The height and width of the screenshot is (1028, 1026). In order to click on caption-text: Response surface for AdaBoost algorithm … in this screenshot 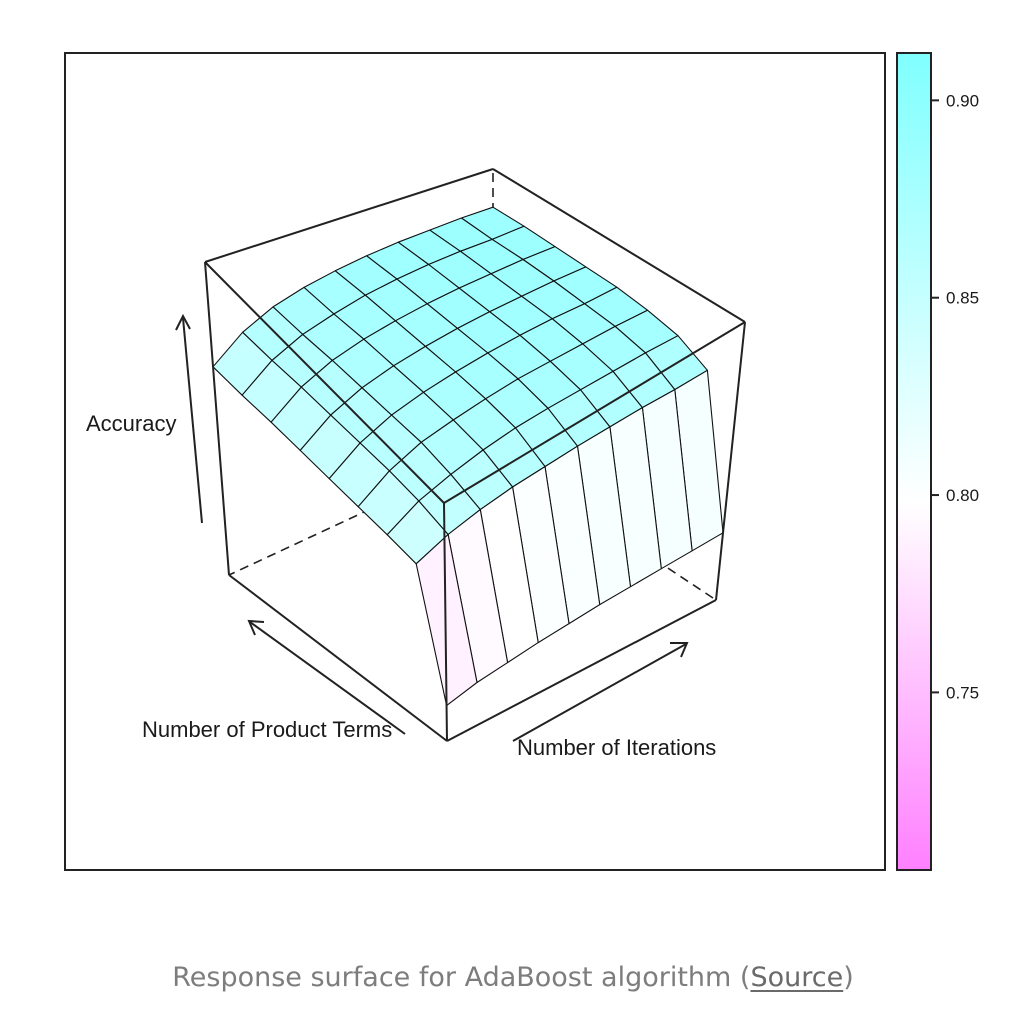, I will do `click(461, 977)`.